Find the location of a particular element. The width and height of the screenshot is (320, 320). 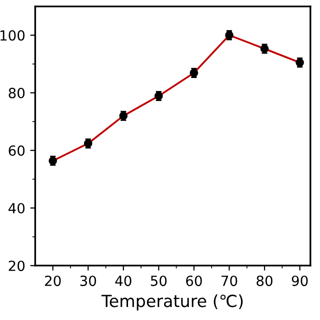

y-tick-label: 40 is located at coordinates (16, 208).